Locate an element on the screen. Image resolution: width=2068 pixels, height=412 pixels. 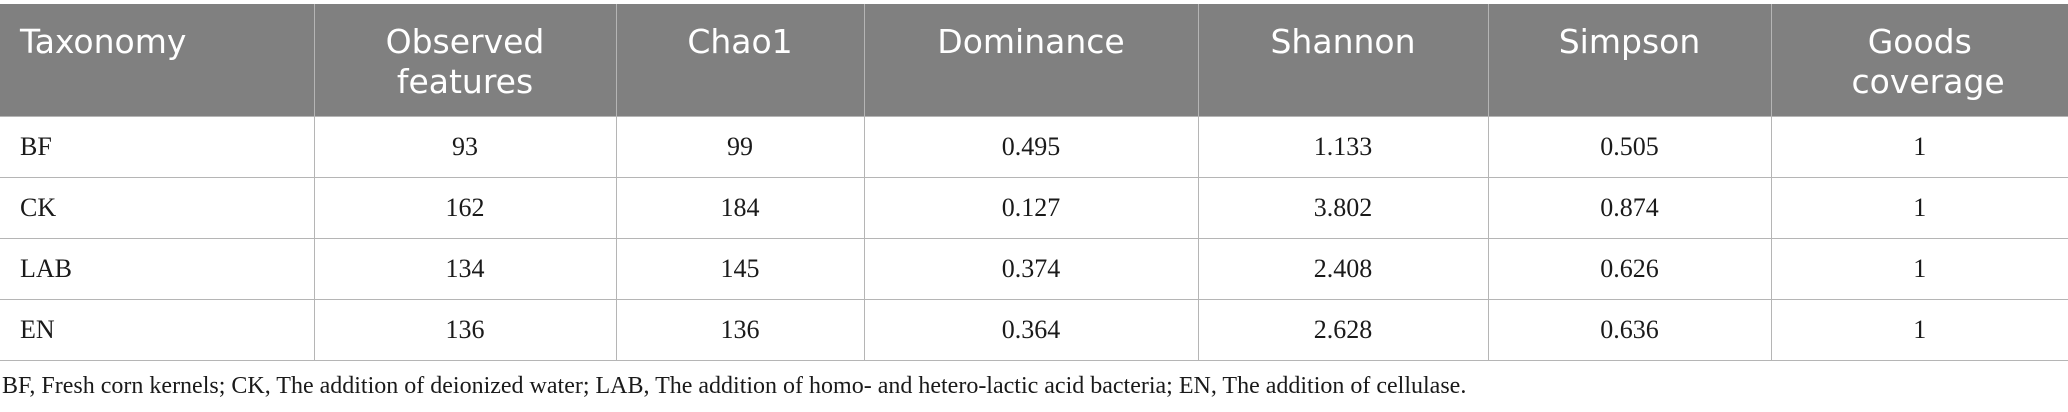
chao1-cell: 145 is located at coordinates (739, 269).